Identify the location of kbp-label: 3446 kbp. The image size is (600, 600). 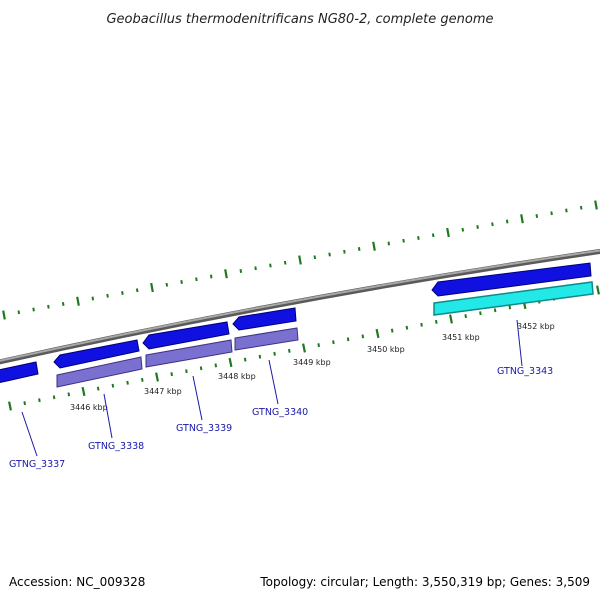
(89, 407).